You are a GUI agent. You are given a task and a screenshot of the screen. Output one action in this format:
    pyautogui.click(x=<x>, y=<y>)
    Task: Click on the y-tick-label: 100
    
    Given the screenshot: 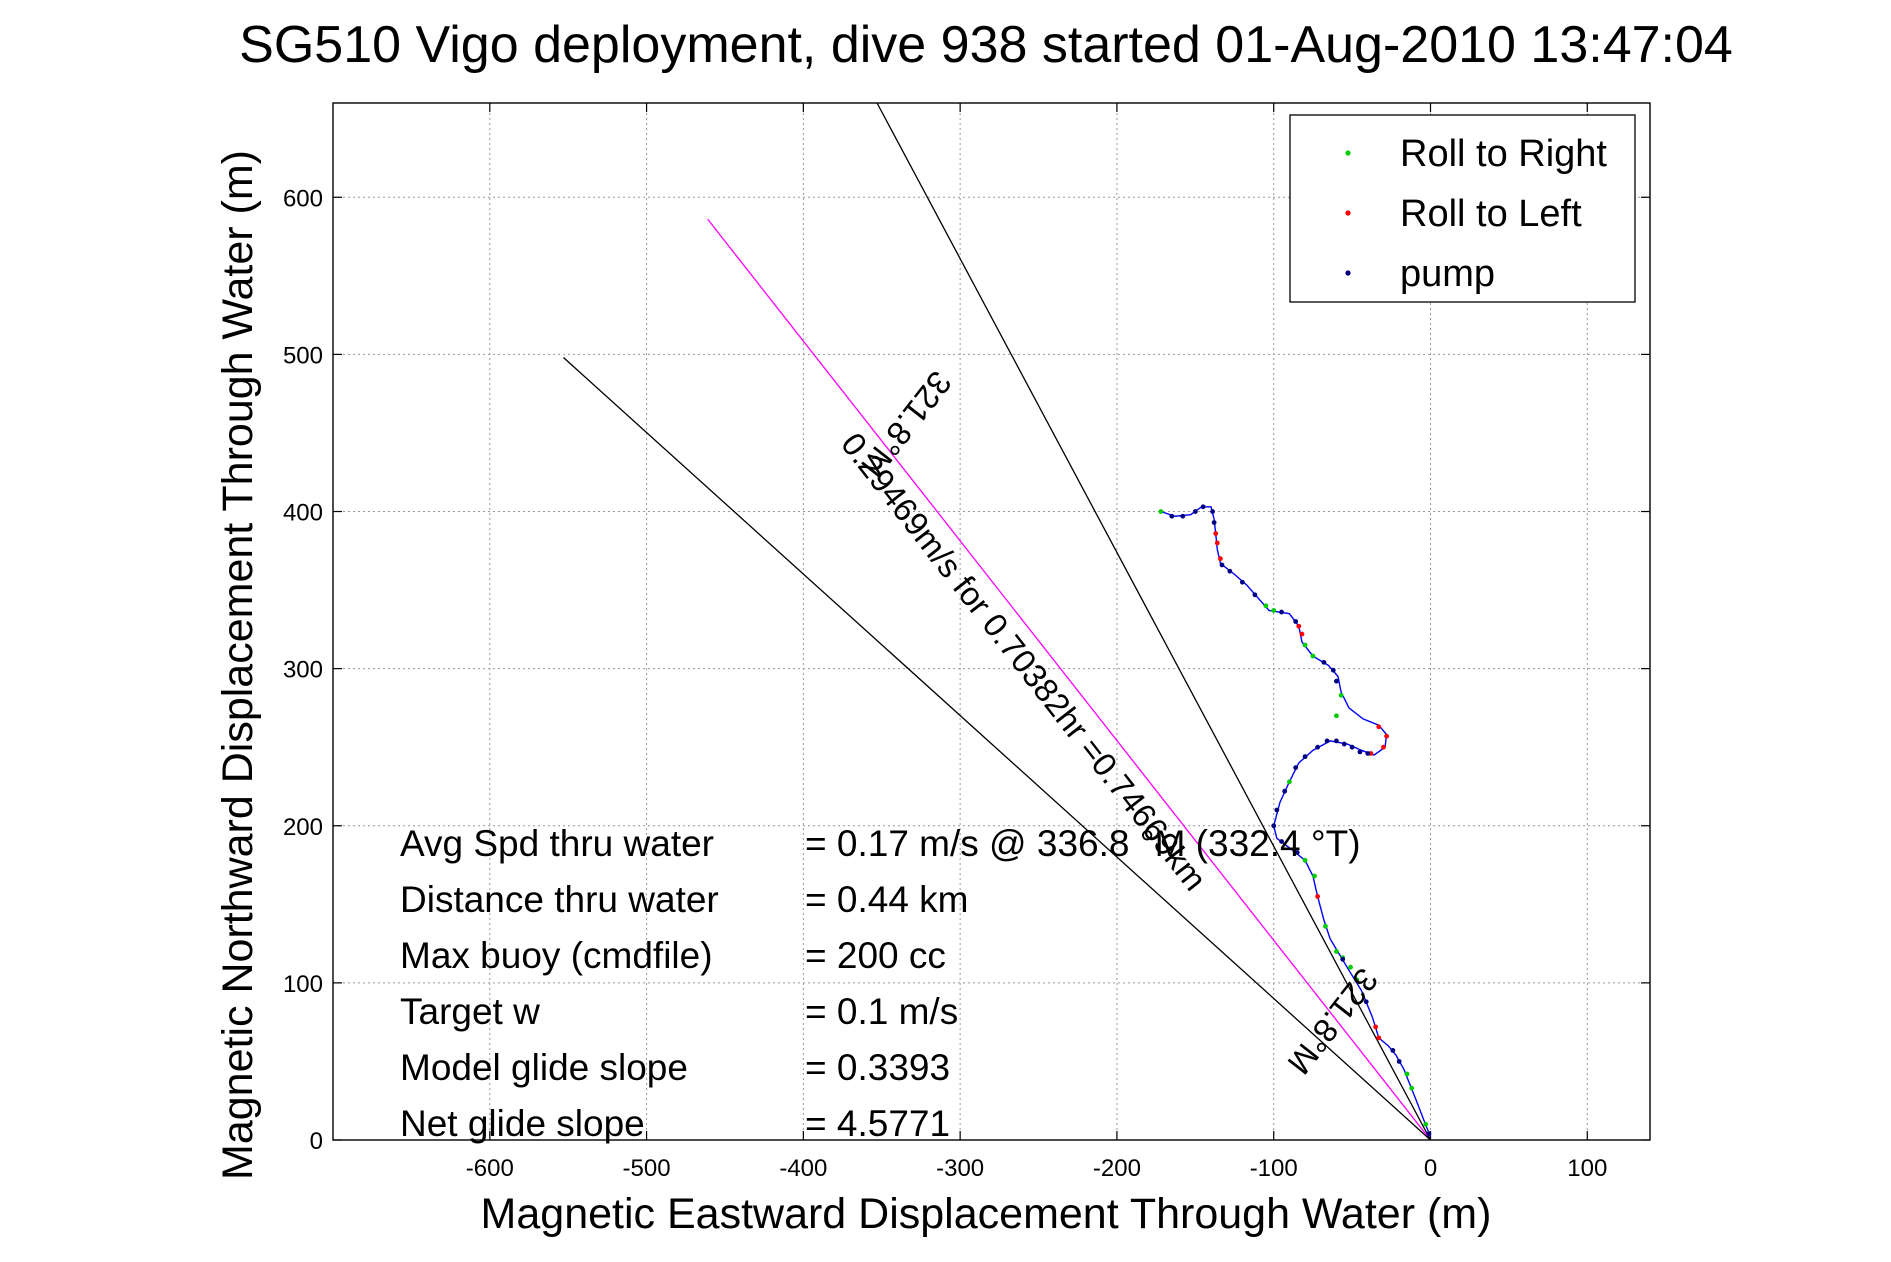 What is the action you would take?
    pyautogui.click(x=303, y=984)
    